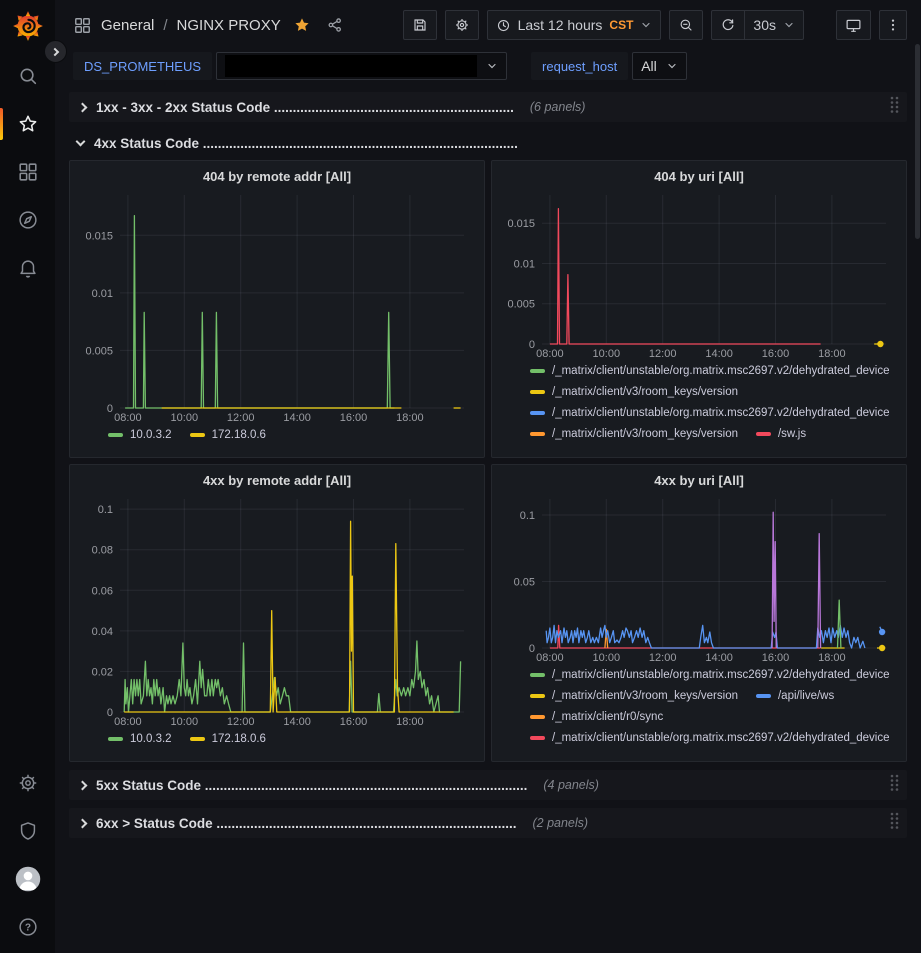  I want to click on grafana-logo, so click(27, 26).